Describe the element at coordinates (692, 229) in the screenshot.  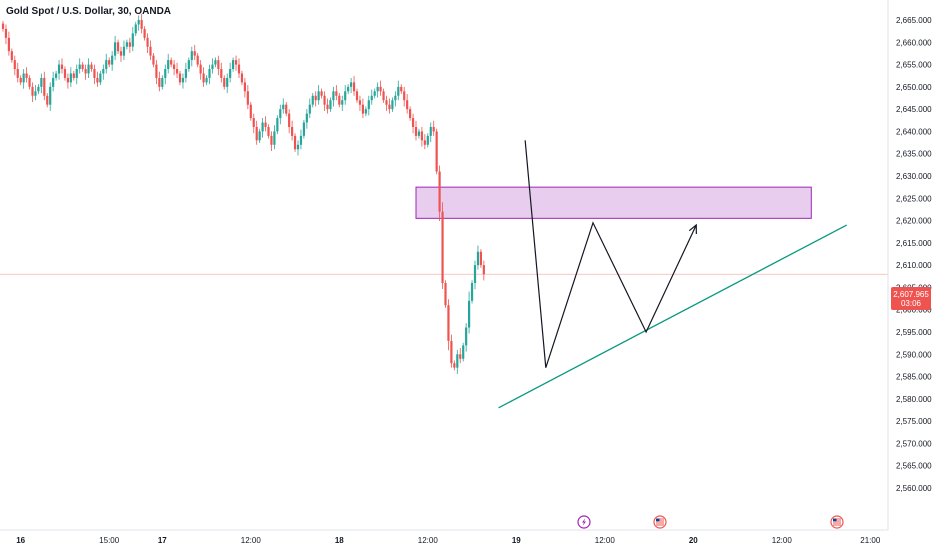
I see `projection-arrowhead` at that location.